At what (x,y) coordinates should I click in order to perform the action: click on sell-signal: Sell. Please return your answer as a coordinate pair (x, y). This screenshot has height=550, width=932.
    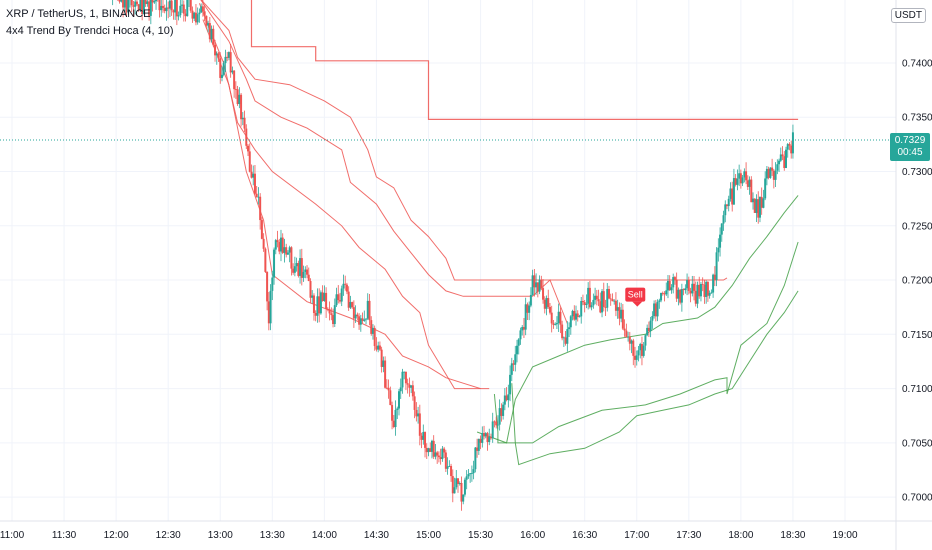
    Looking at the image, I should click on (635, 297).